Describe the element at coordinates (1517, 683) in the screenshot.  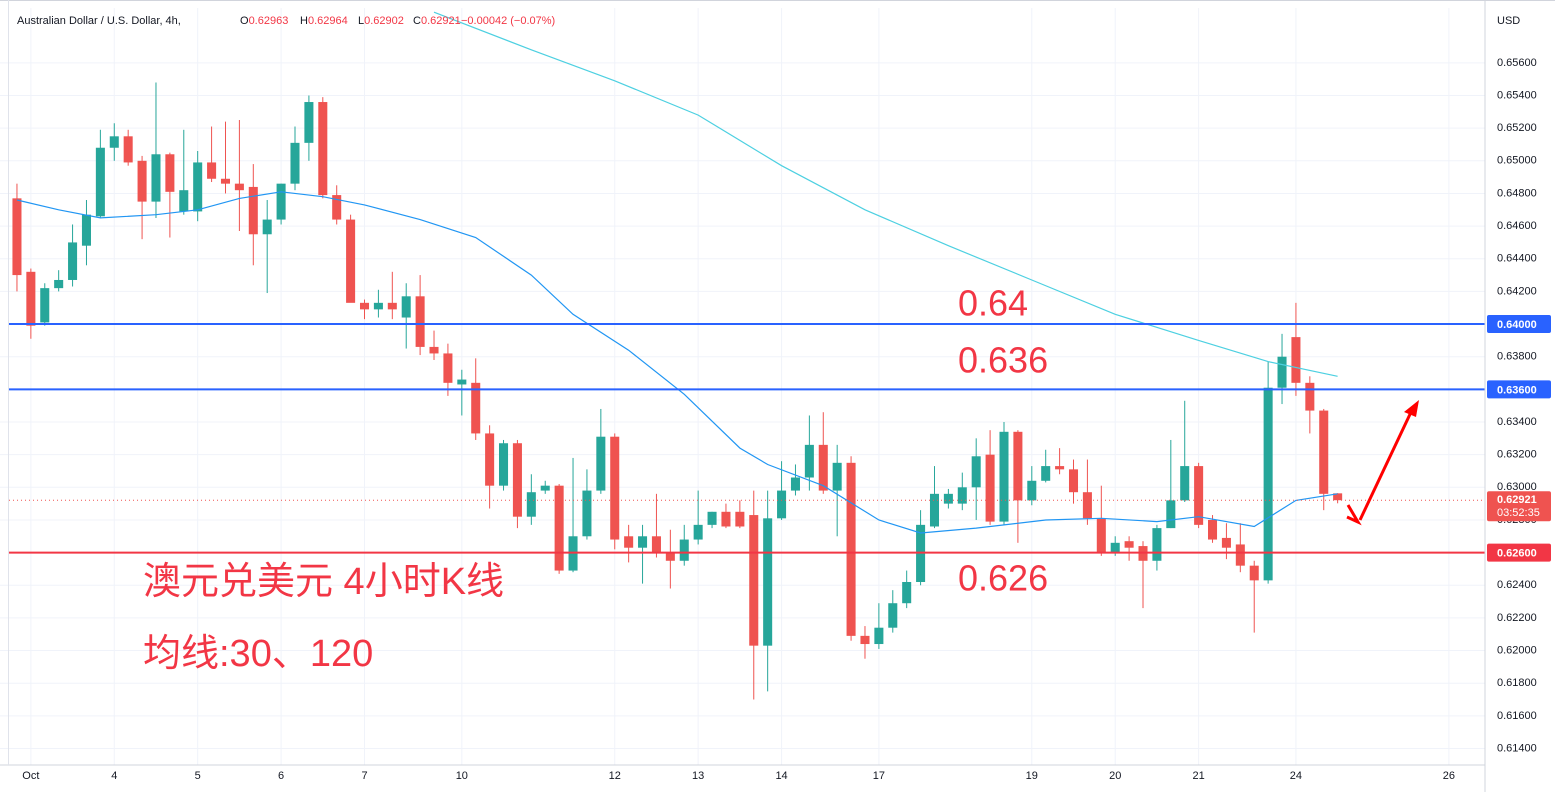
I see `y-tick-label: 0.61800` at that location.